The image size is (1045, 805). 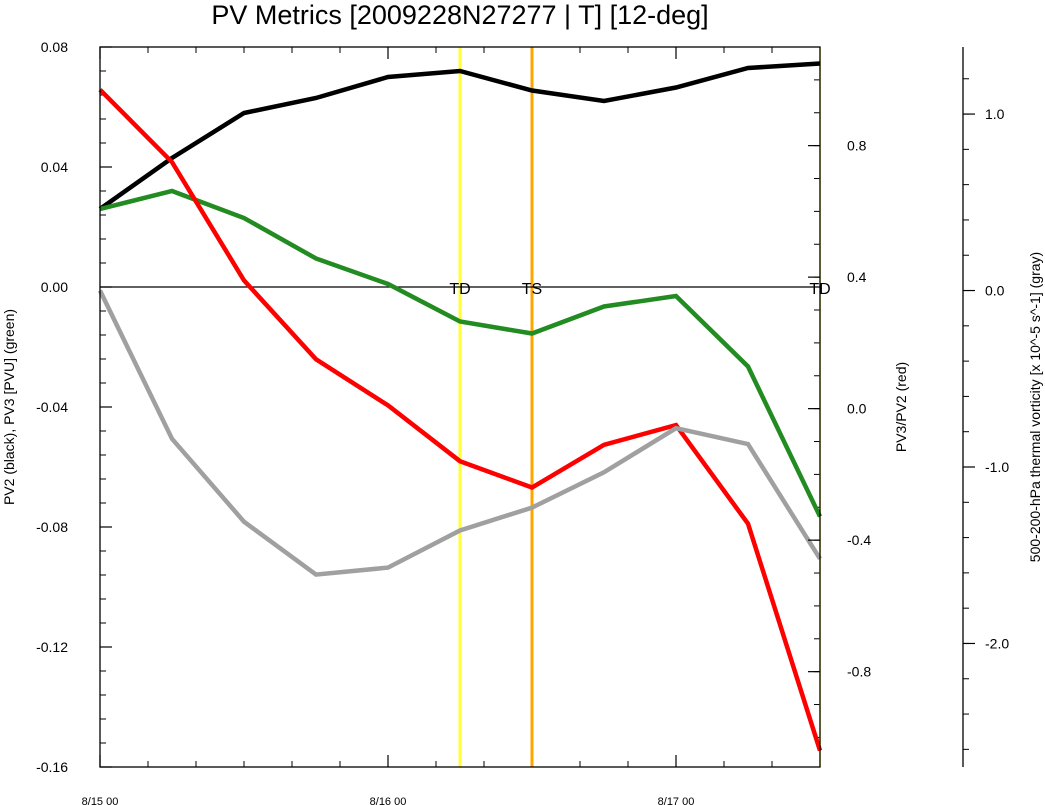 I want to click on left-tick-label: -0.16, so click(x=52, y=767).